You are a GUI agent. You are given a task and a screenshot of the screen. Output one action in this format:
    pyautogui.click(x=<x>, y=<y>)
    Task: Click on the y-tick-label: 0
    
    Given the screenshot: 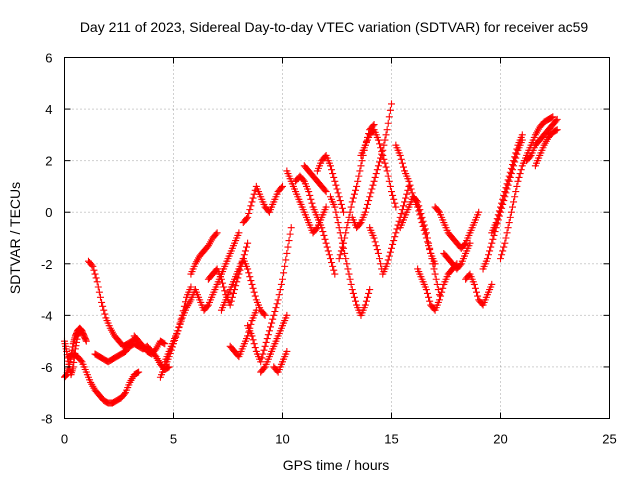 What is the action you would take?
    pyautogui.click(x=48, y=212)
    